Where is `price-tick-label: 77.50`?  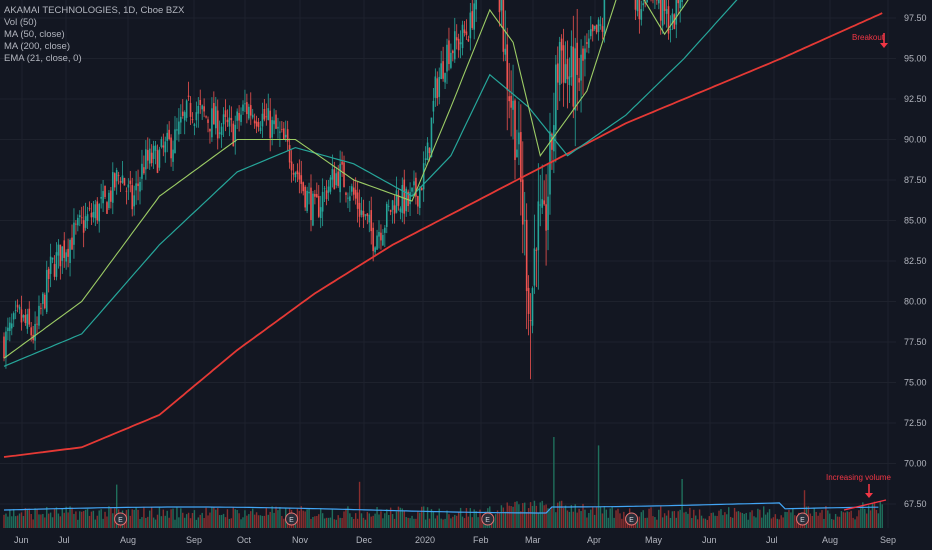 price-tick-label: 77.50 is located at coordinates (915, 342).